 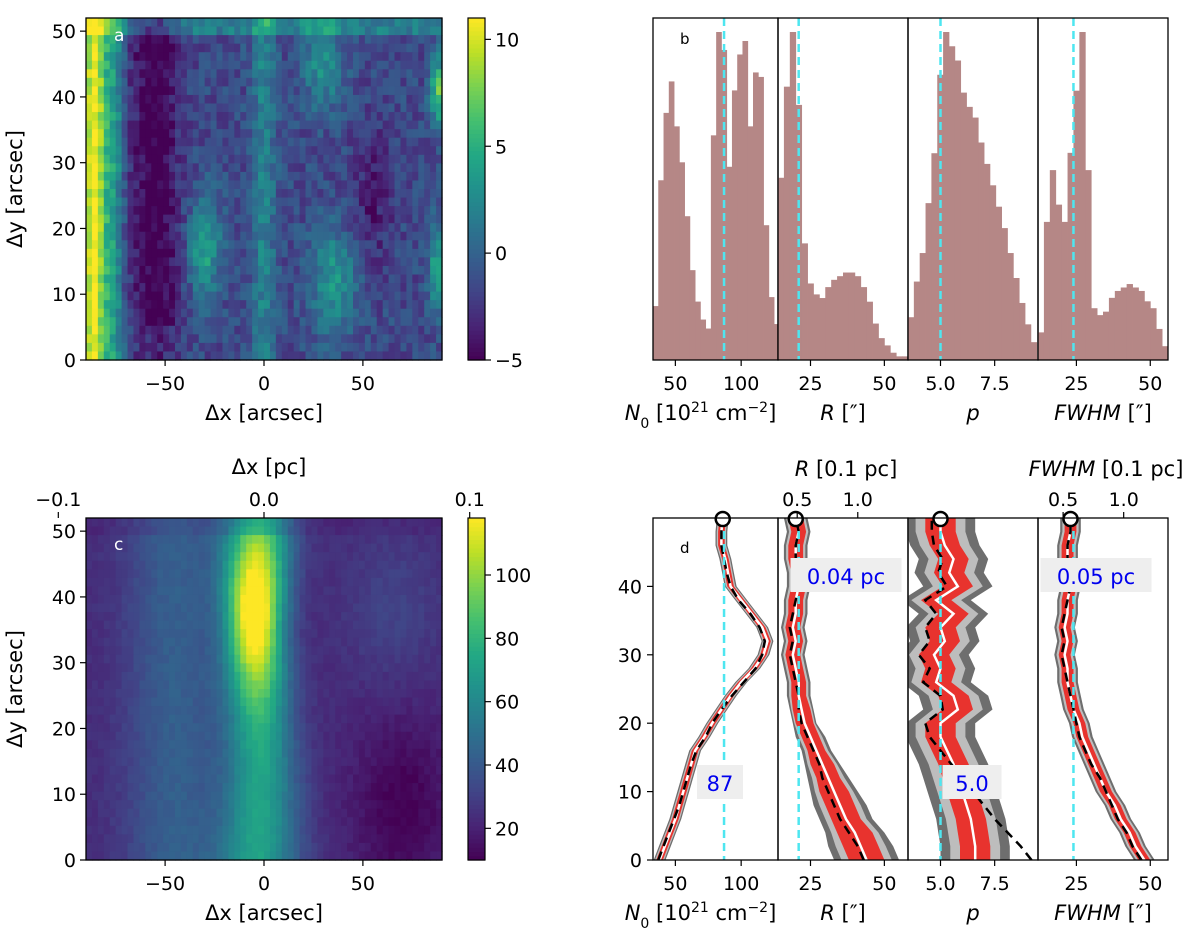 I want to click on colorbar-segment, so click(x=476, y=337).